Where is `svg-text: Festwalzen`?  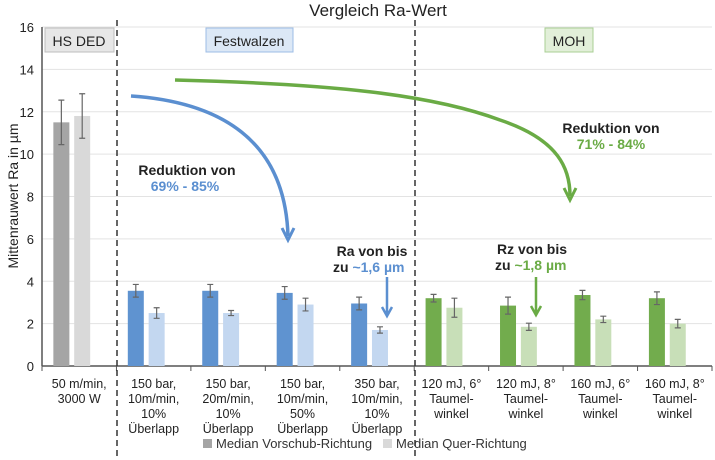
svg-text: Festwalzen is located at coordinates (249, 41).